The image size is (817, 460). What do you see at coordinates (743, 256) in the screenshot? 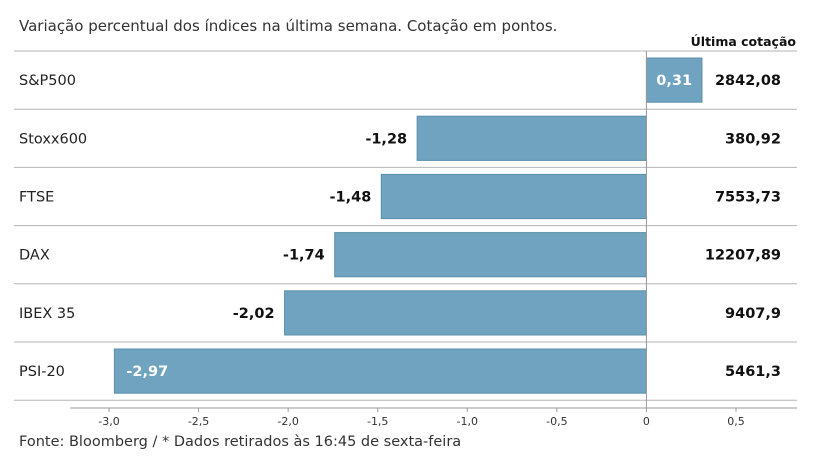
I see `last-quote-value: 12207,89` at bounding box center [743, 256].